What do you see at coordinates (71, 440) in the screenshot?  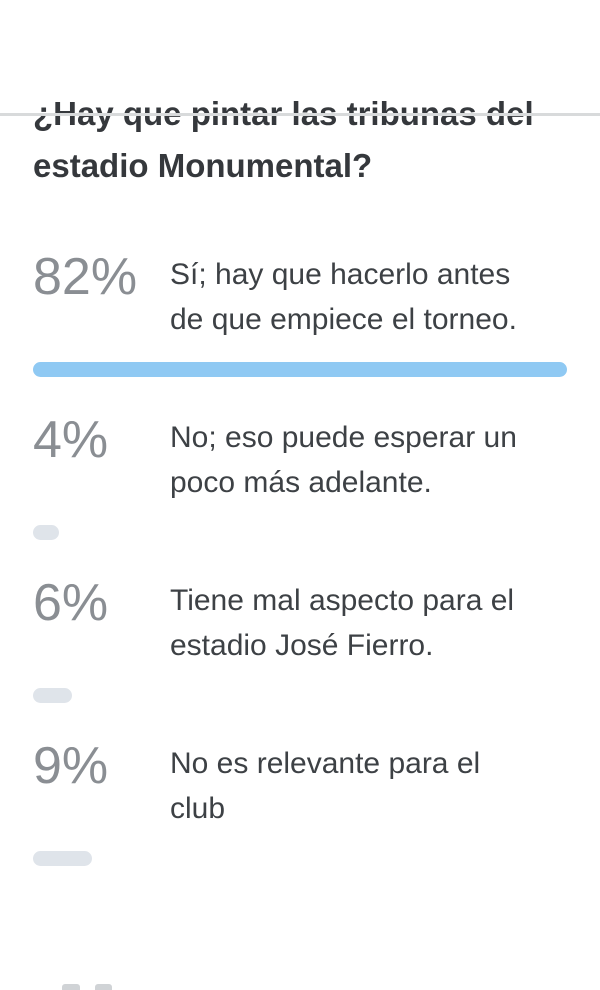 I see `option-percent: 4%` at bounding box center [71, 440].